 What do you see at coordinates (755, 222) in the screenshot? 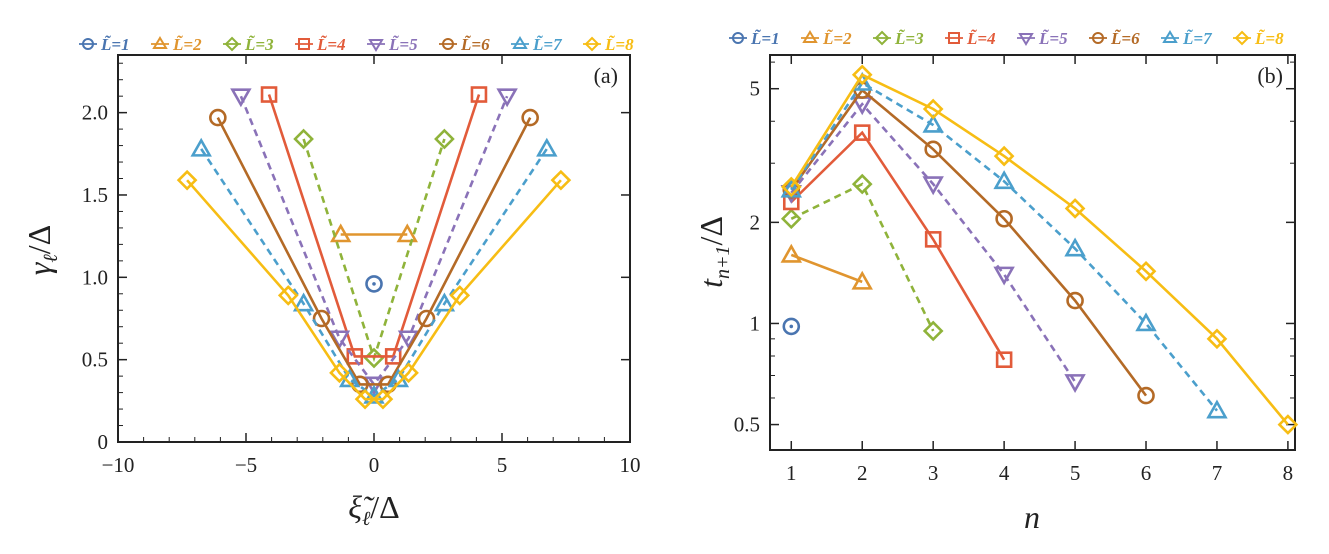
I see `panel-b-ytick-label-2: 2` at bounding box center [755, 222].